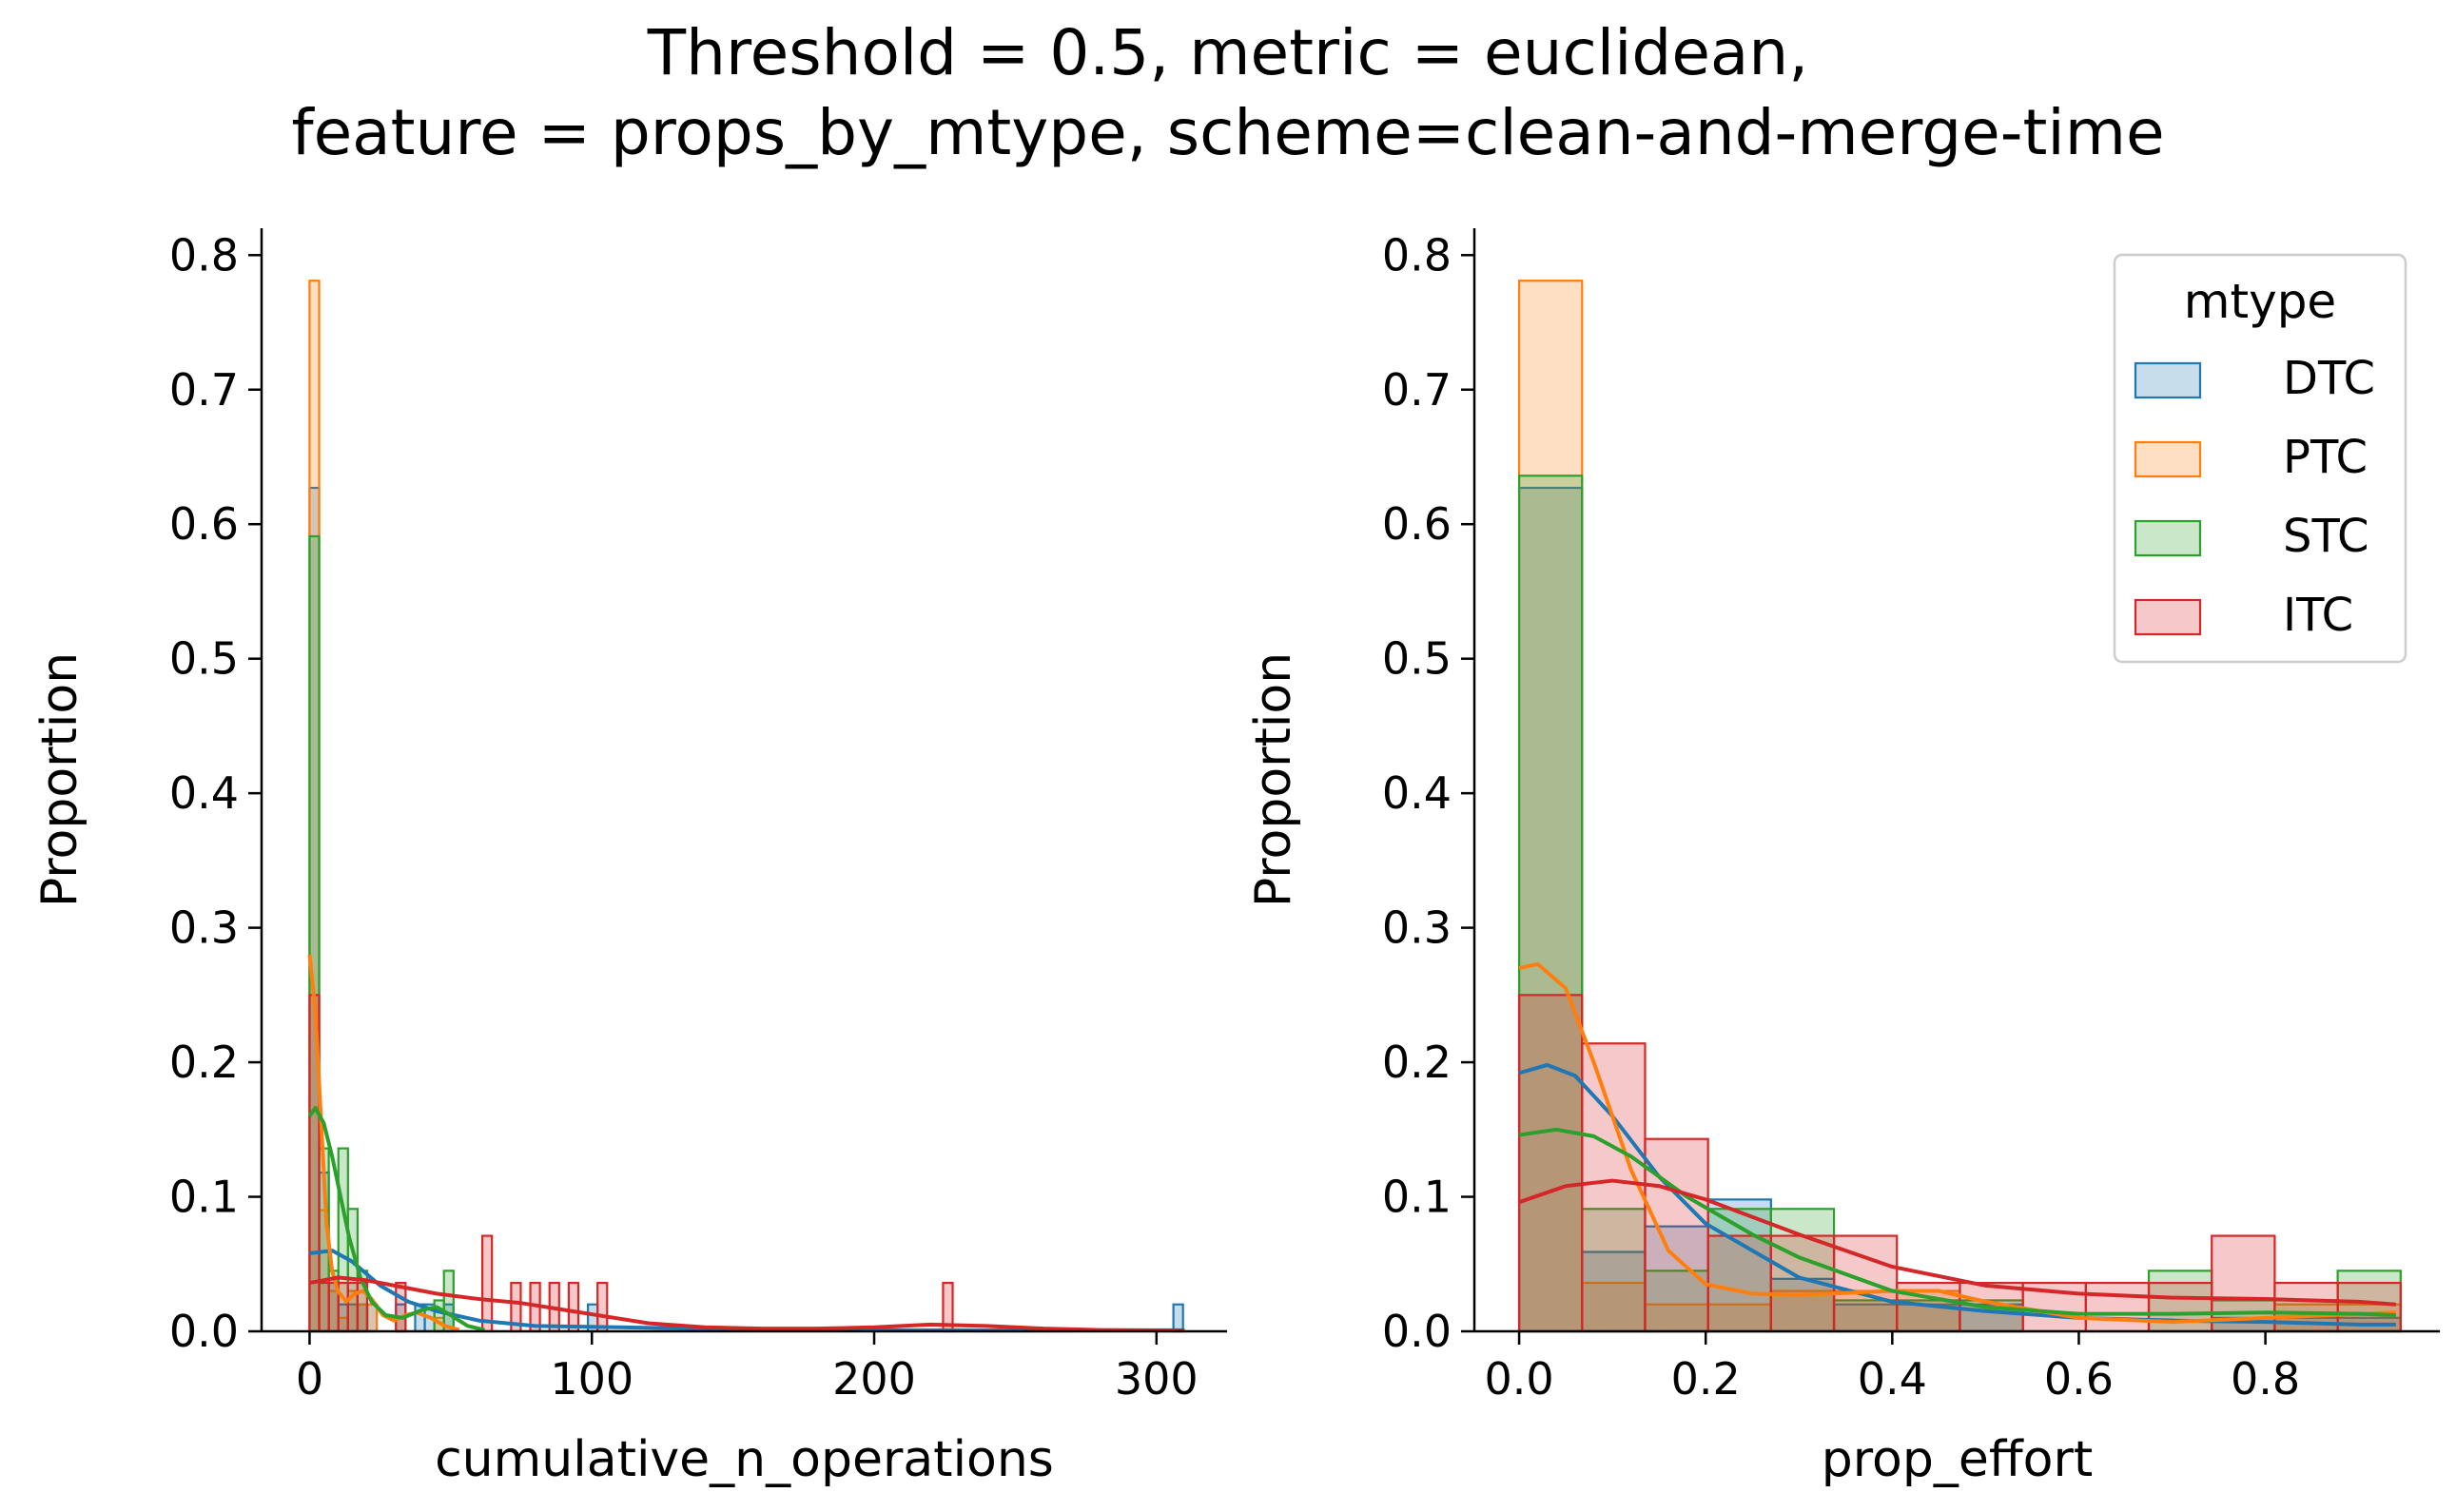  I want to click on left-xtick-label-2: 200, so click(874, 1379).